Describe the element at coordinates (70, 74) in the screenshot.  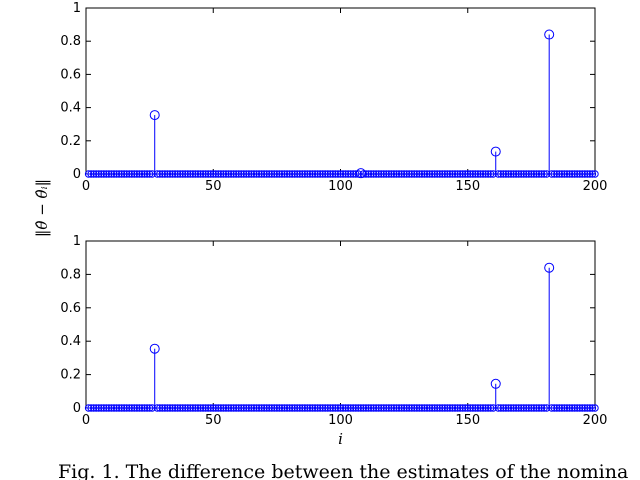
I see `y-tick-label: 0.6` at that location.